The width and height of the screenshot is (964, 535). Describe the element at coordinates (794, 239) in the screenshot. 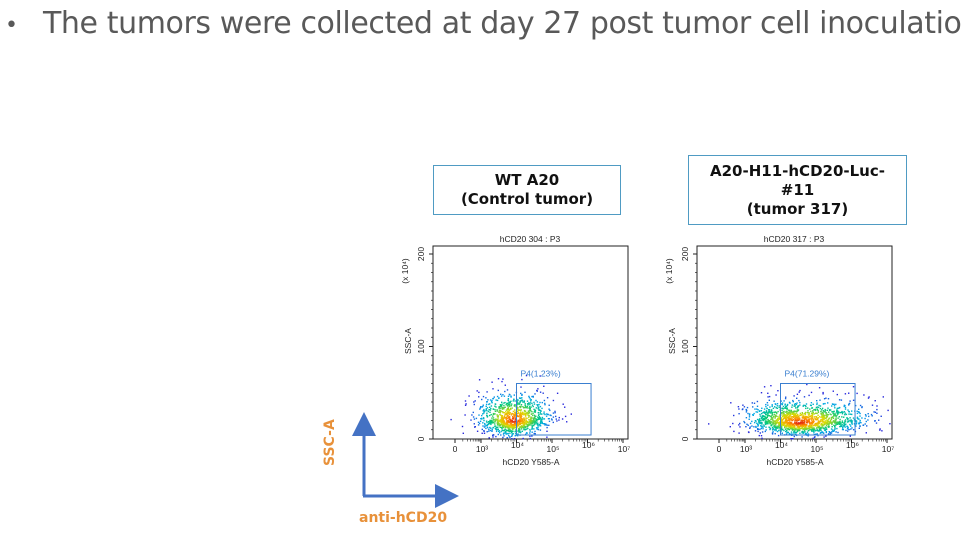

I see `plot-title: hCD20 317 : P3` at that location.